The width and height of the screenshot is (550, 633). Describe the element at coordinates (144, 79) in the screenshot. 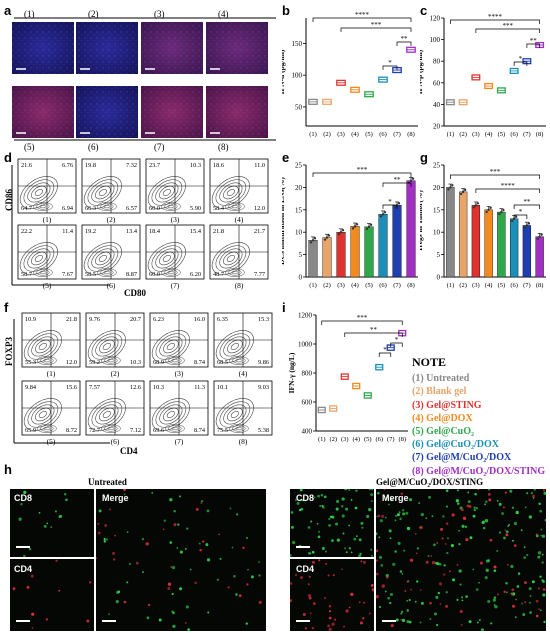

I see `panel-a-micrographs` at that location.